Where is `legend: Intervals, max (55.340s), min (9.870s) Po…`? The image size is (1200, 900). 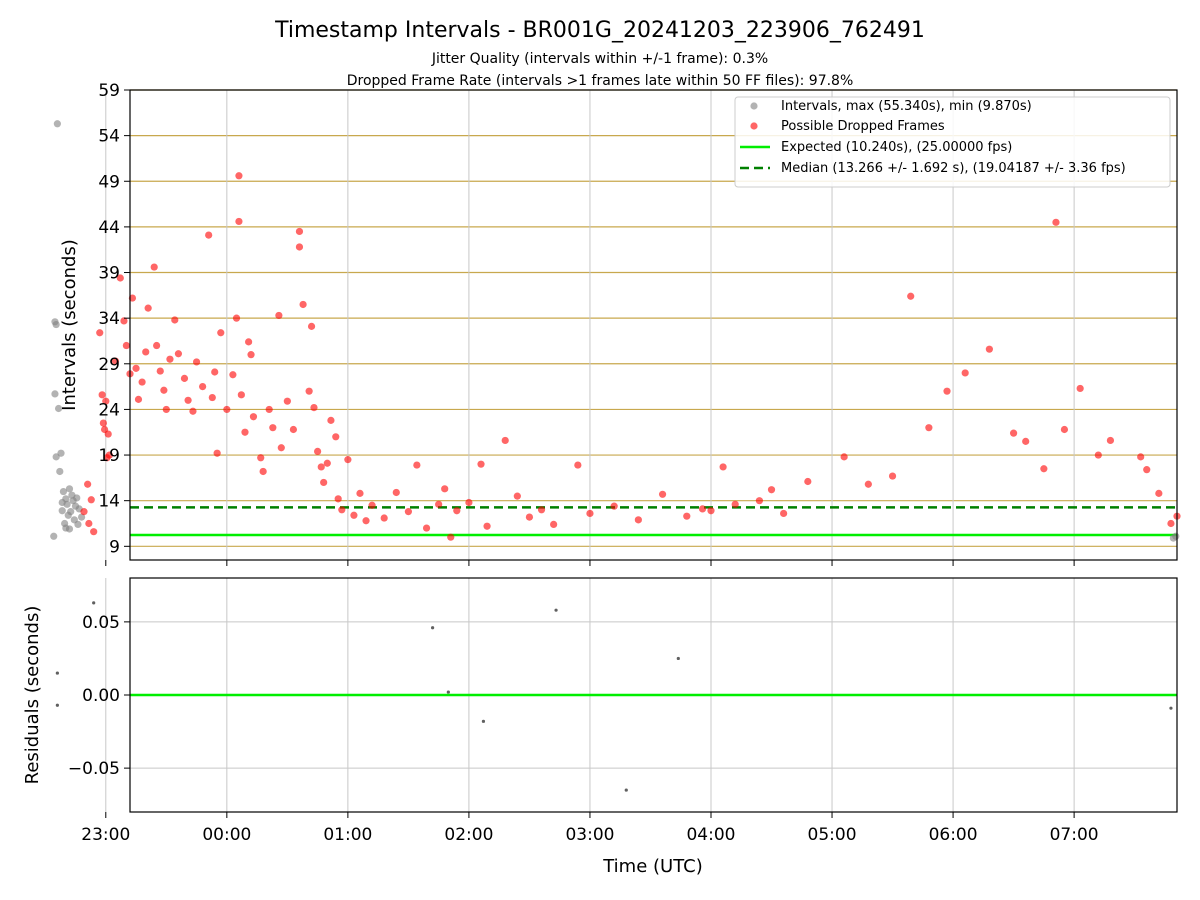 legend: Intervals, max (55.340s), min (9.870s) Po… is located at coordinates (952, 142).